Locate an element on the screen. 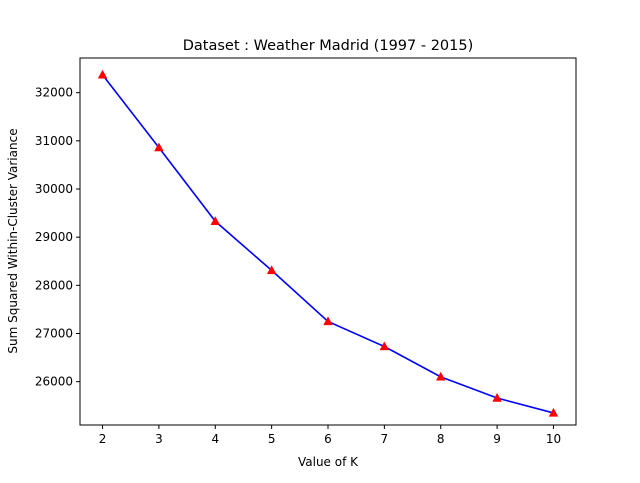 The image size is (640, 483). x-tick-label: 10 is located at coordinates (553, 439).